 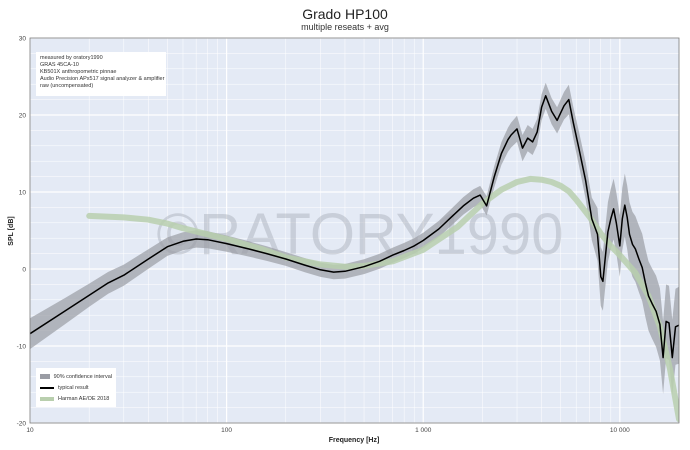 I want to click on info-line: measured by oratory1990, so click(x=71, y=58).